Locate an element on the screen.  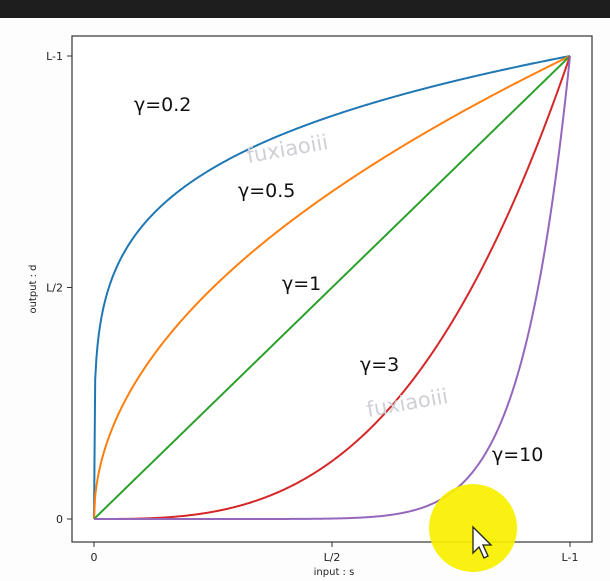
series-label-gamma-10: γ=10 is located at coordinates (517, 455).